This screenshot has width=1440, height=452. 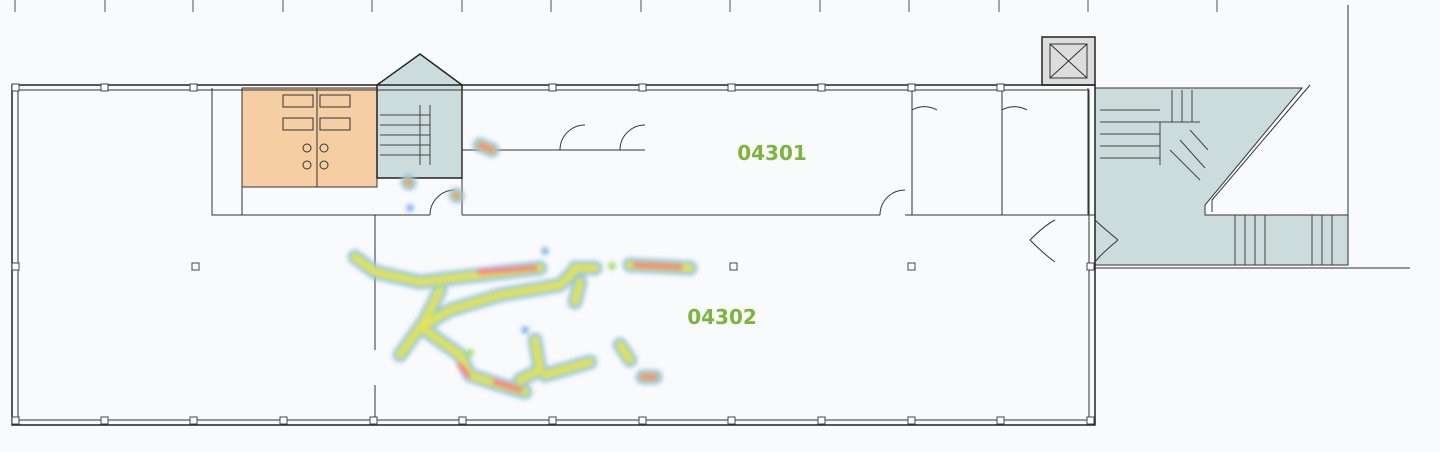 What do you see at coordinates (772, 153) in the screenshot?
I see `room-label: 04301` at bounding box center [772, 153].